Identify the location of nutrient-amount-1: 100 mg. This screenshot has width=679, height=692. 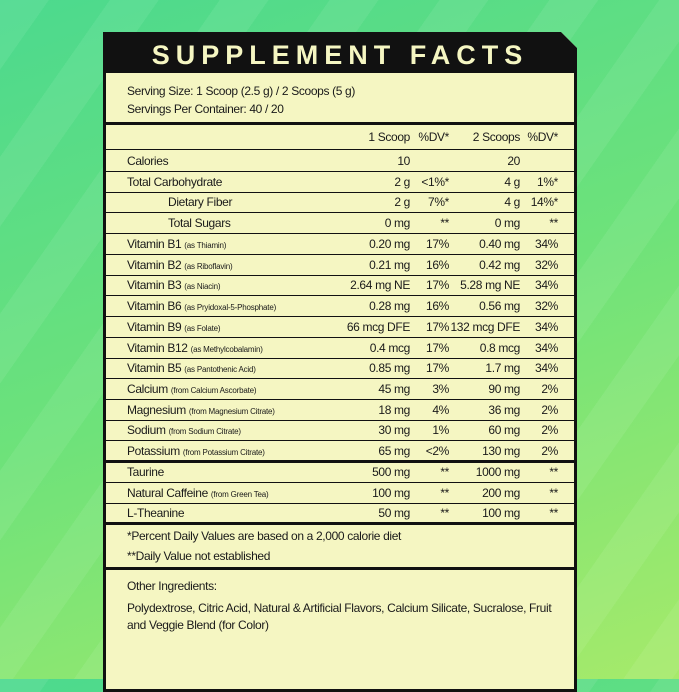
(391, 492).